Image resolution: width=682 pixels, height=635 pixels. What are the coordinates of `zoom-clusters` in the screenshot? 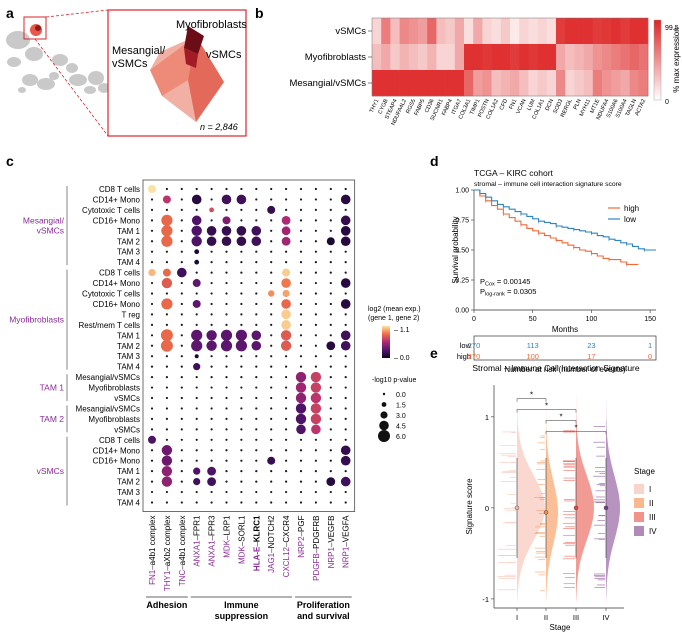 It's located at (187, 74).